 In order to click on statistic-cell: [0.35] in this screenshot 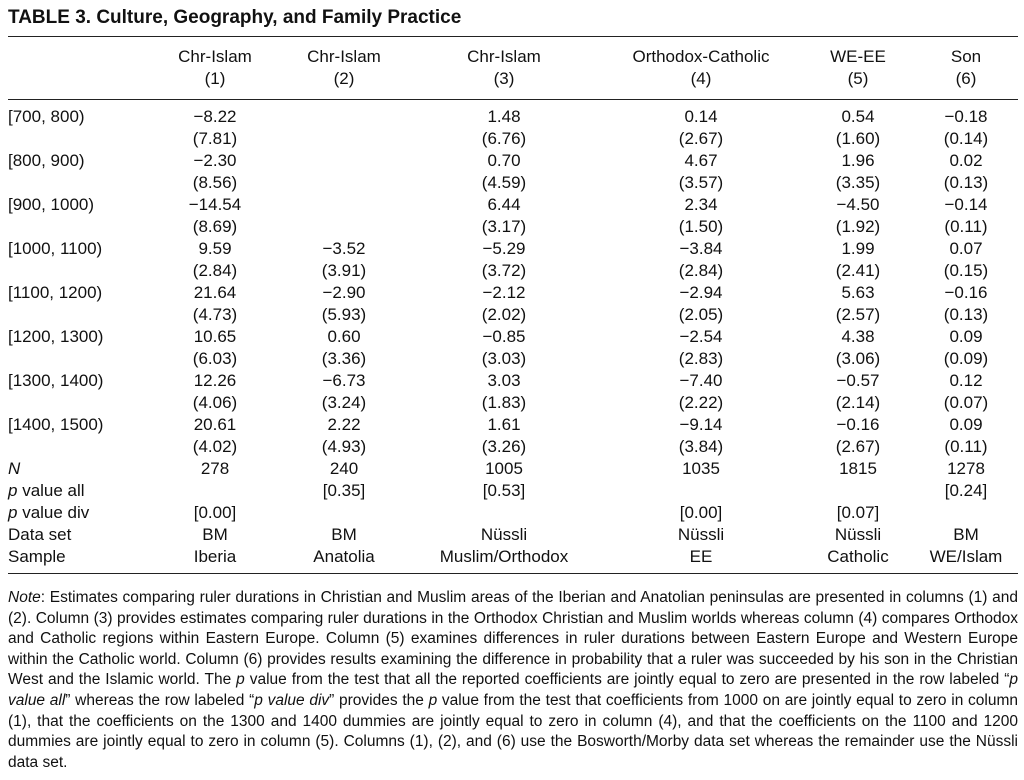, I will do `click(344, 490)`.